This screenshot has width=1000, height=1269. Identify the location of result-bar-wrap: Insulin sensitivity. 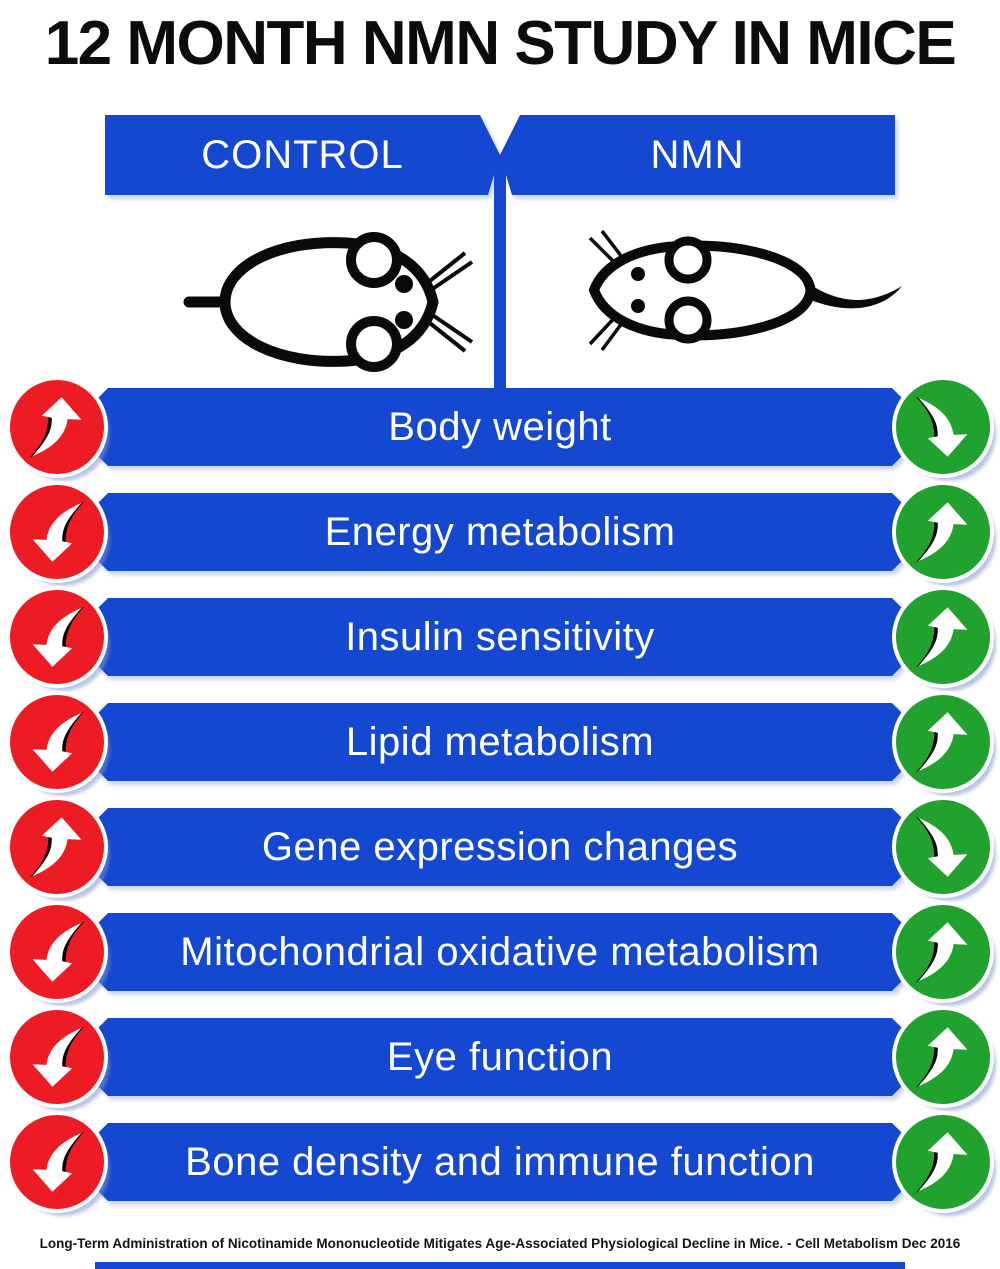
(500, 637).